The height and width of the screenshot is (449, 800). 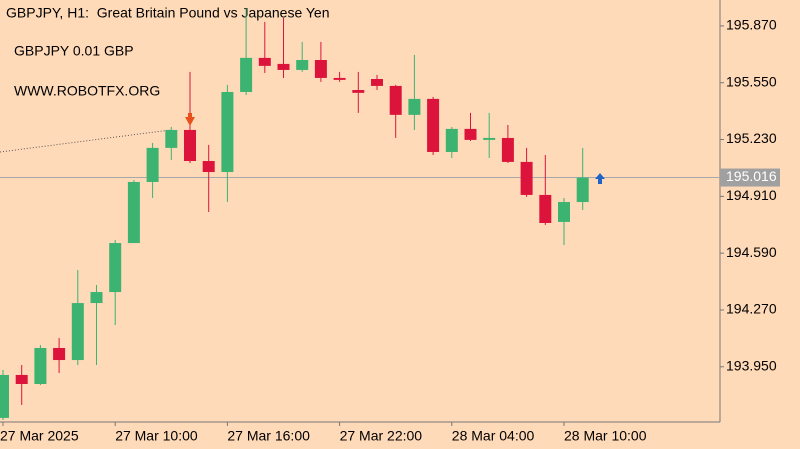 What do you see at coordinates (156, 436) in the screenshot?
I see `x-tick-label: 27 Mar 10:00` at bounding box center [156, 436].